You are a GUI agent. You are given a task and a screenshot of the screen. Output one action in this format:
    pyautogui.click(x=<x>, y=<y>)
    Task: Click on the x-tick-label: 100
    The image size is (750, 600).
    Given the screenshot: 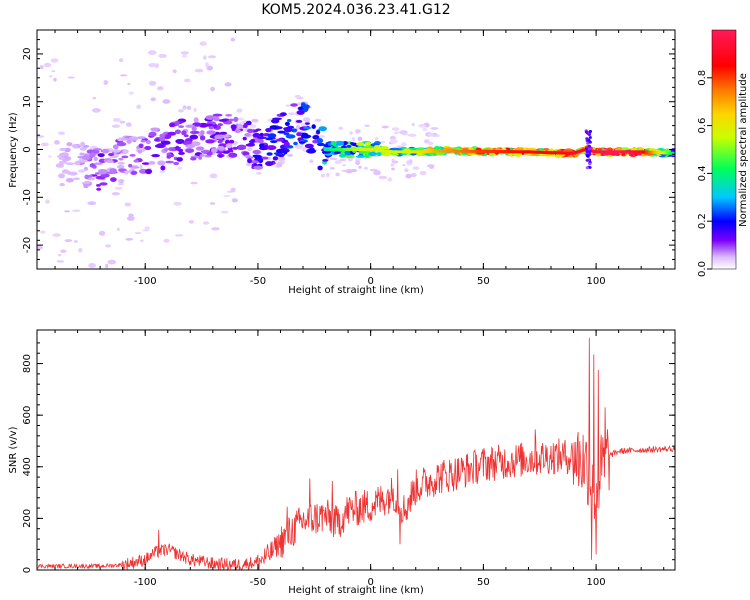 What is the action you would take?
    pyautogui.click(x=596, y=582)
    